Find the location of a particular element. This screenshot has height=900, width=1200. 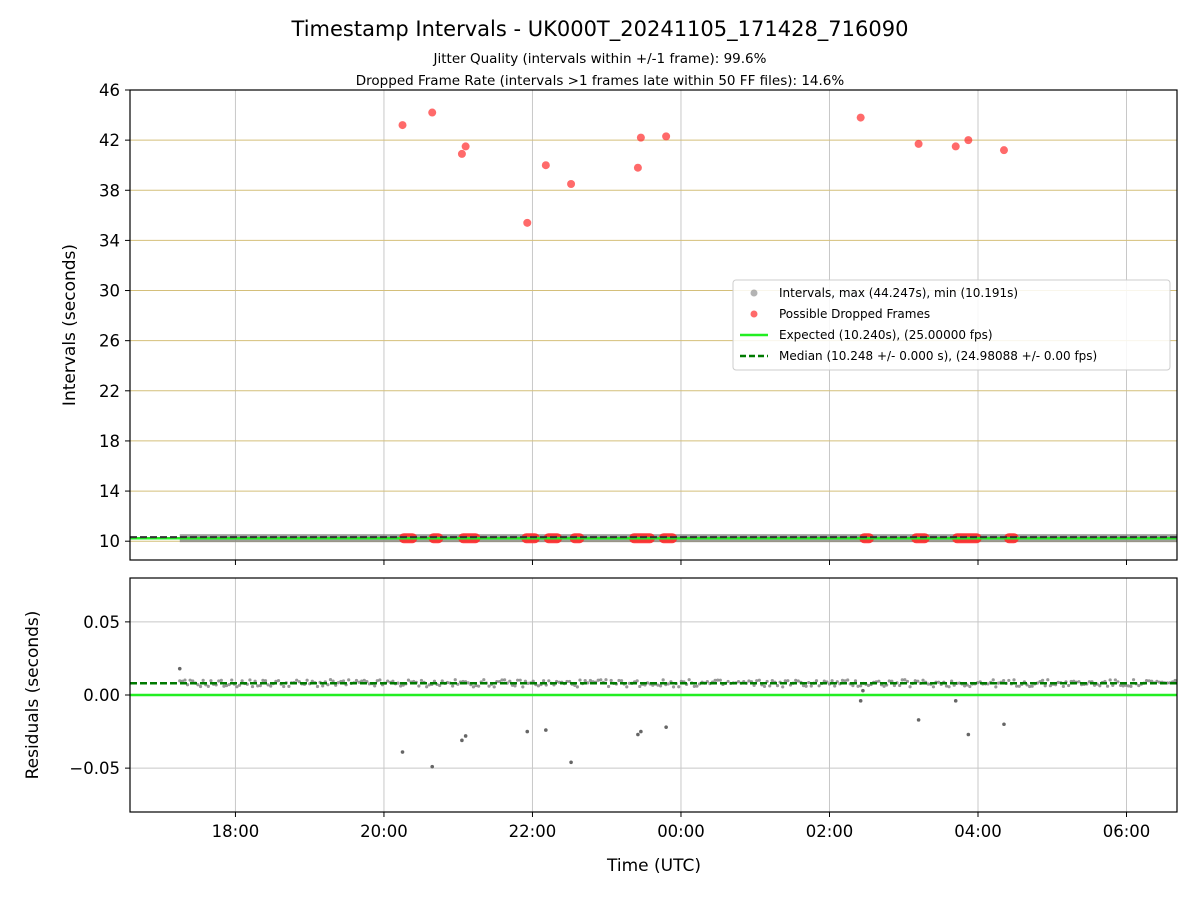

y-tick-label: 38 is located at coordinates (109, 190).